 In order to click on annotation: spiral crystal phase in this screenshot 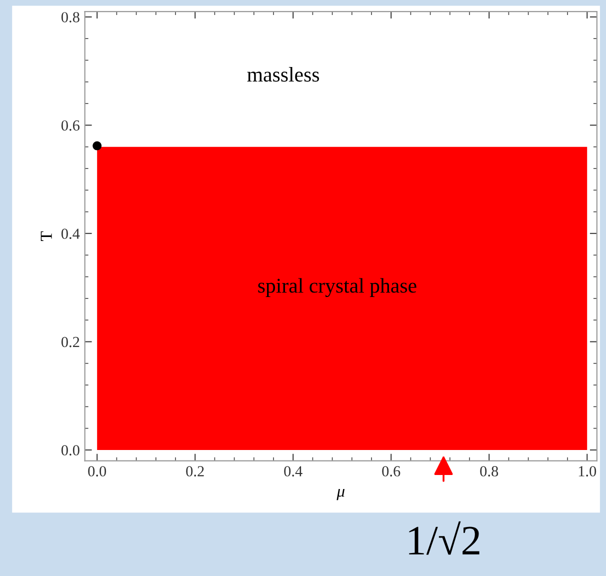, I will do `click(337, 288)`.